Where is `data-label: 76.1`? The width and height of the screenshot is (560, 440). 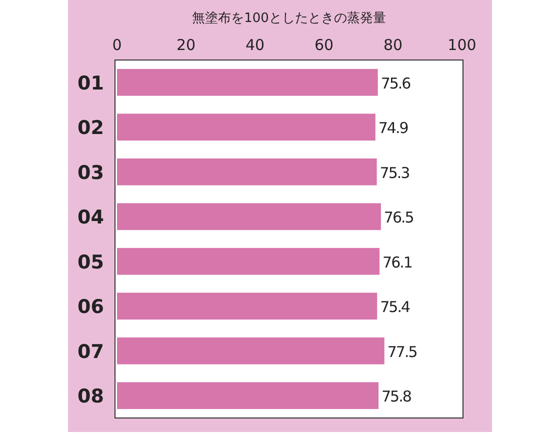 data-label: 76.1 is located at coordinates (397, 262).